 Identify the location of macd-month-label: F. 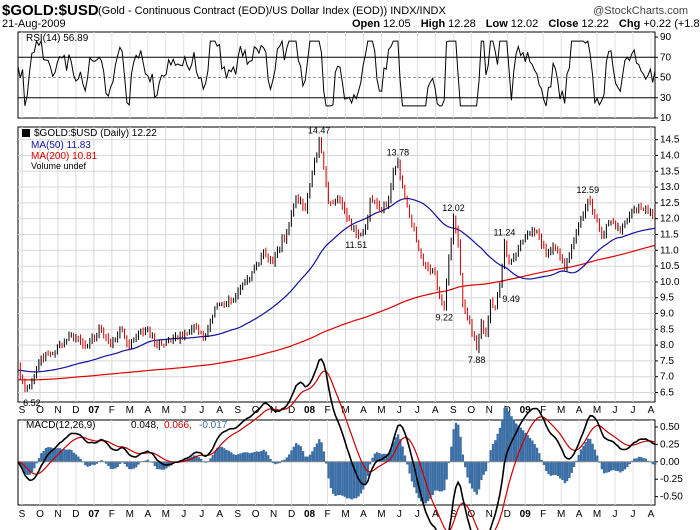
(112, 514).